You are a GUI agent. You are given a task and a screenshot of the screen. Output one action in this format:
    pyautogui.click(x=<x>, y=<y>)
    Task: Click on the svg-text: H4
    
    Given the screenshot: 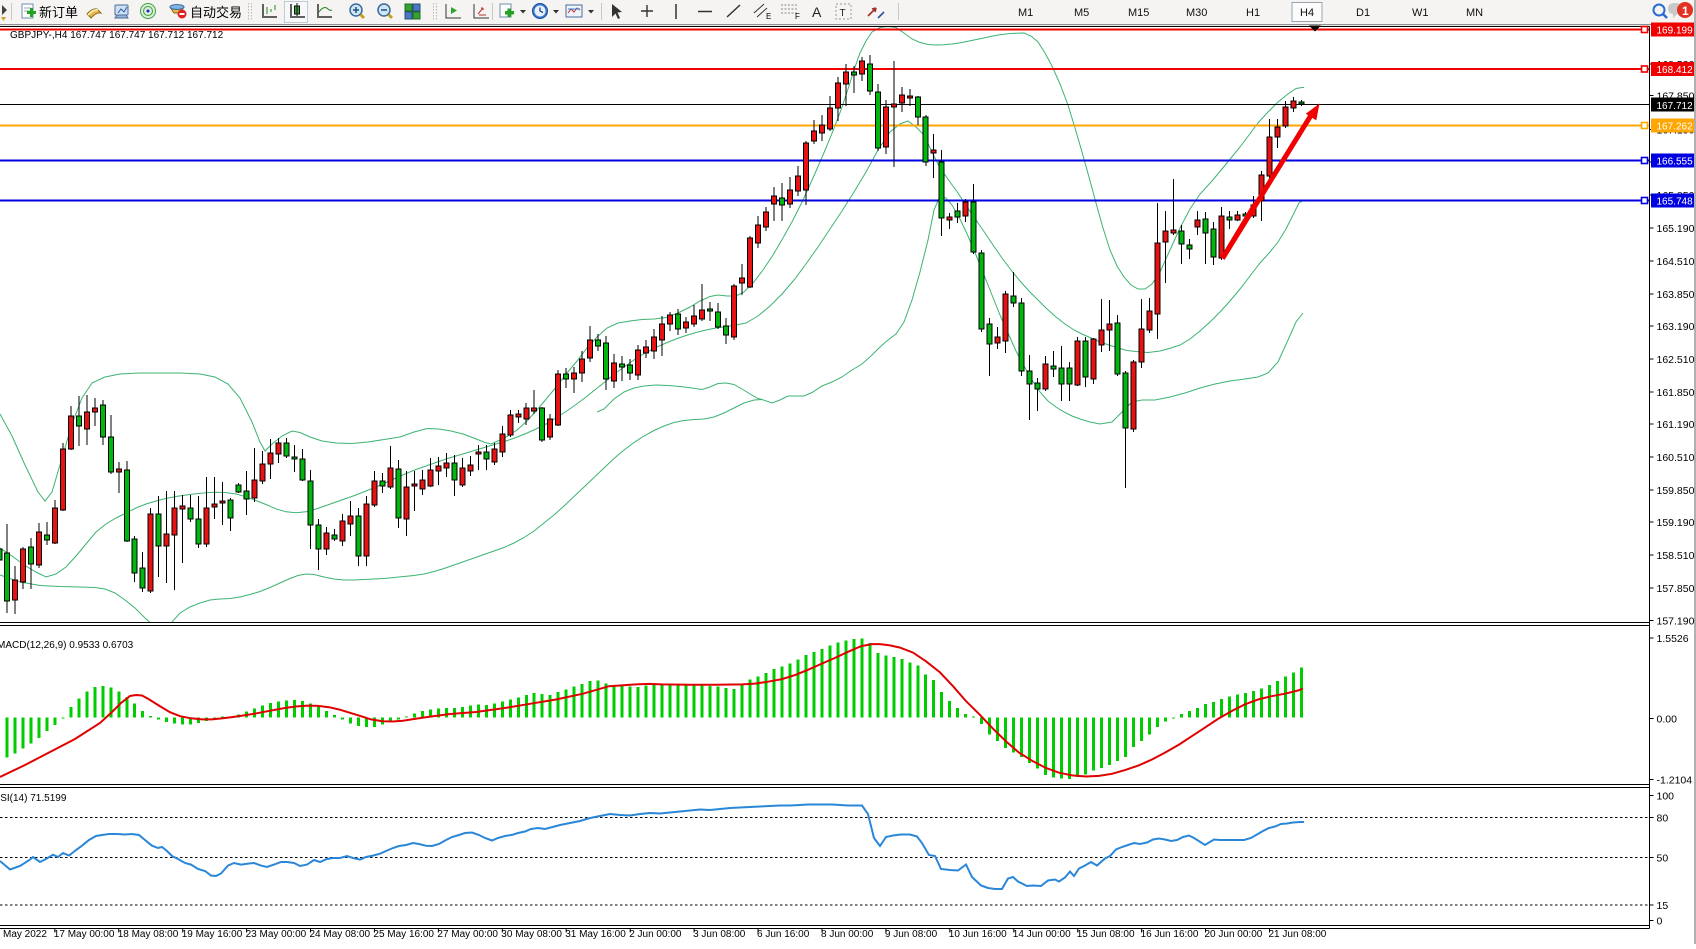 What is the action you would take?
    pyautogui.click(x=1307, y=13)
    